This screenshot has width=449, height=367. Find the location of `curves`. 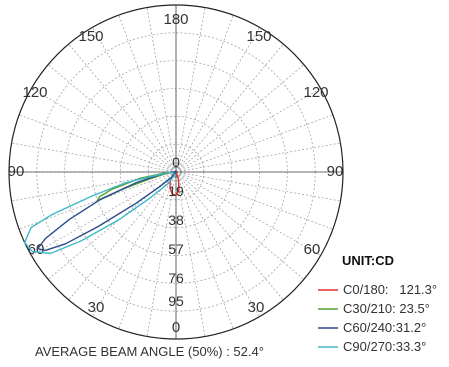

curves is located at coordinates (101, 213).